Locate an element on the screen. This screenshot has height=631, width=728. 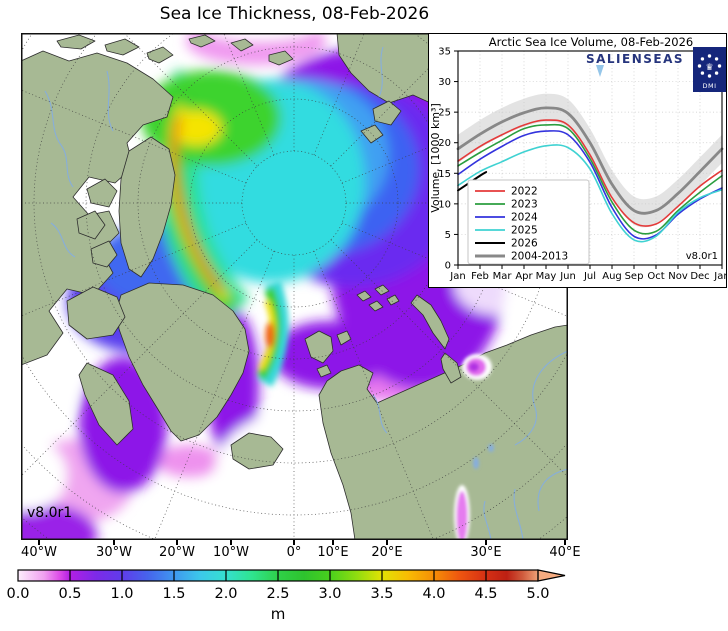
colorbar-tick-label: 3.0 is located at coordinates (329, 594).